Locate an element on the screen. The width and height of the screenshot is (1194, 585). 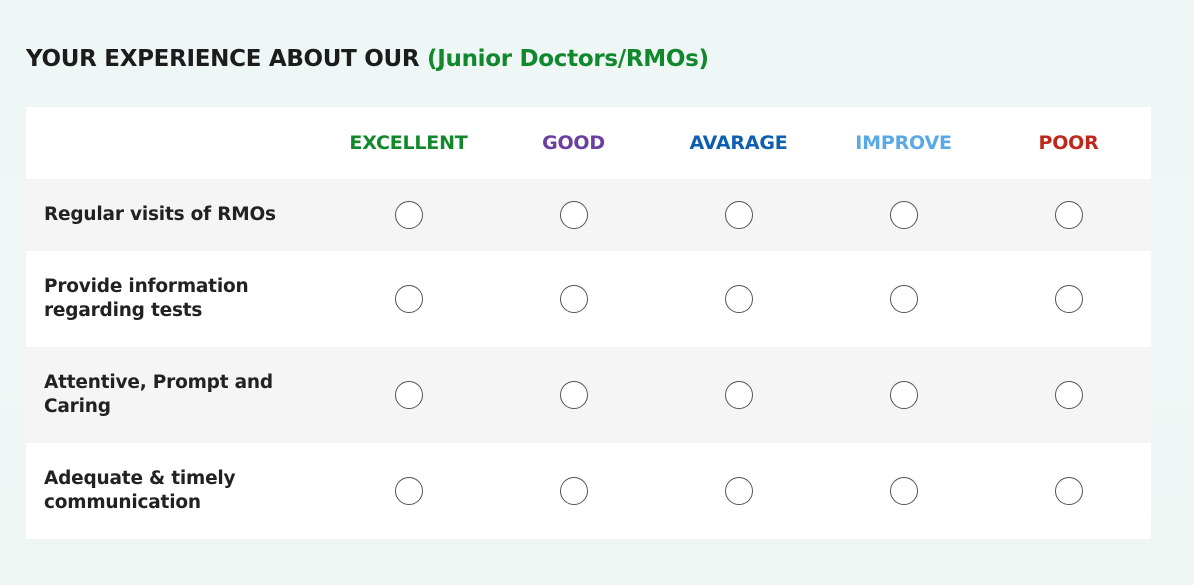
radio-regular-visits-good is located at coordinates (573, 215).